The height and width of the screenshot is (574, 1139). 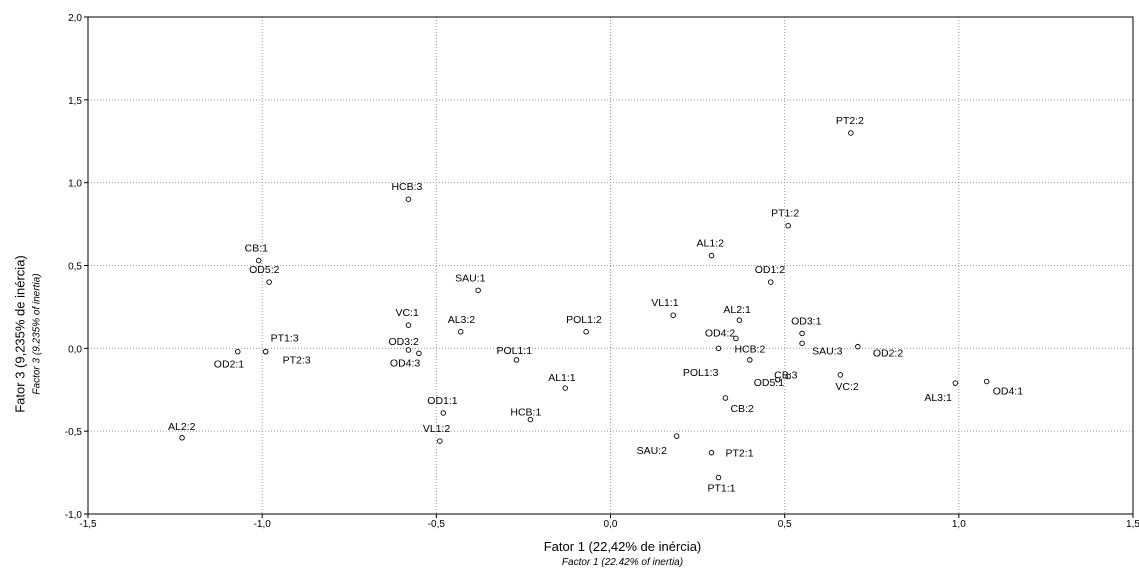 What do you see at coordinates (938, 398) in the screenshot?
I see `point-label: AL3:1` at bounding box center [938, 398].